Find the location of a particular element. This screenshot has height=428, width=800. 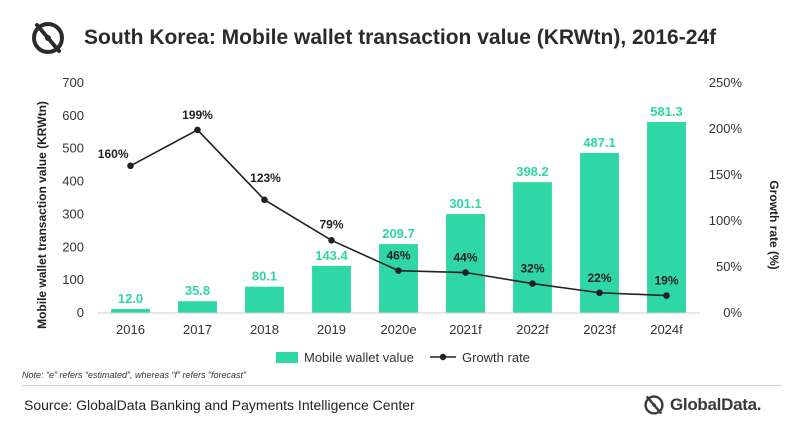

left-tick-label: 300 is located at coordinates (73, 213).